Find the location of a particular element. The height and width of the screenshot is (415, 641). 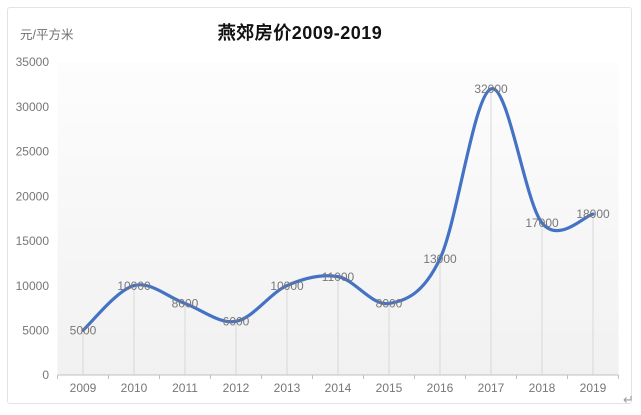

chart-title: 燕郊房价2009-2019 is located at coordinates (300, 33).